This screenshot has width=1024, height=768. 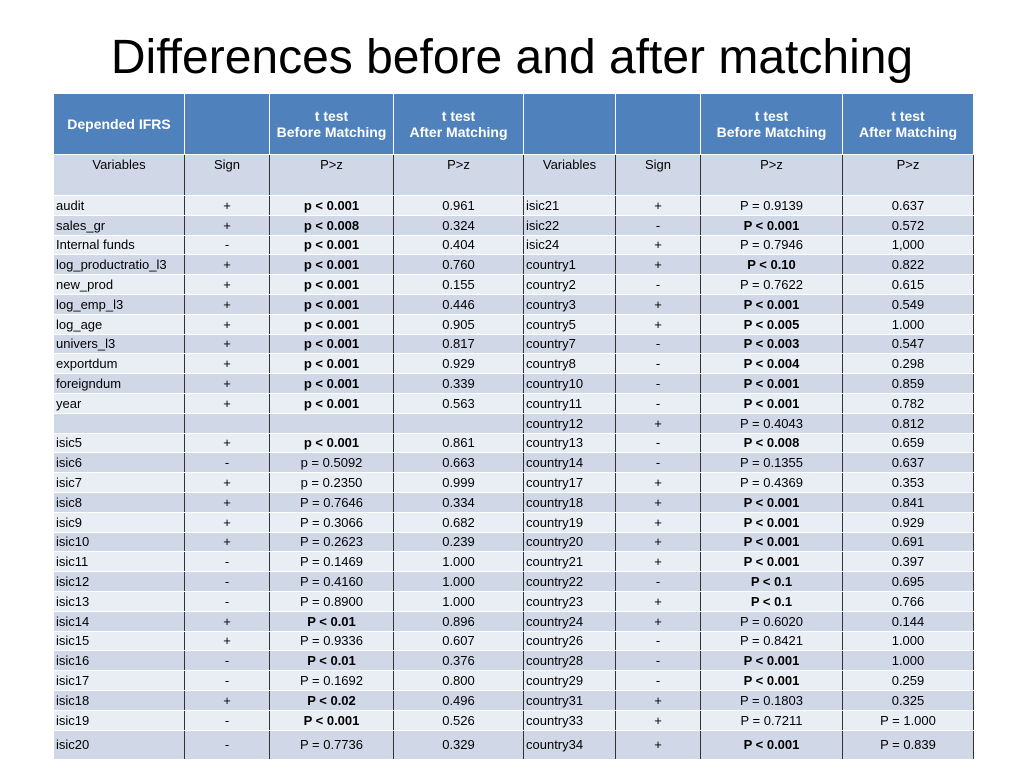 I want to click on data-cell: P = 0.1803, so click(x=771, y=700).